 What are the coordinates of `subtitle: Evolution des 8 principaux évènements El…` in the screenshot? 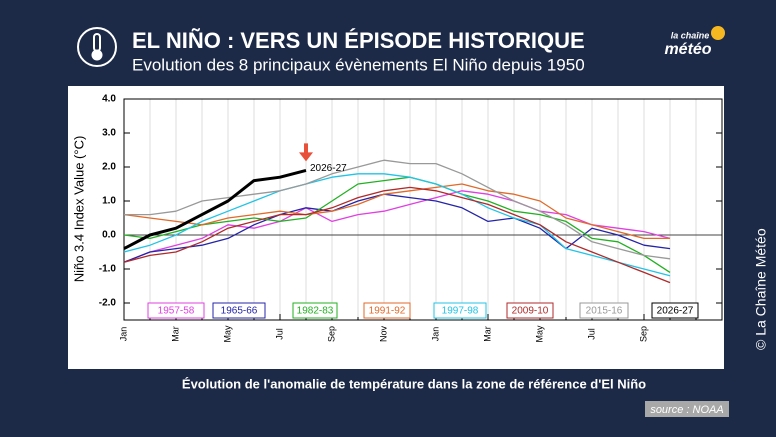 It's located at (358, 64).